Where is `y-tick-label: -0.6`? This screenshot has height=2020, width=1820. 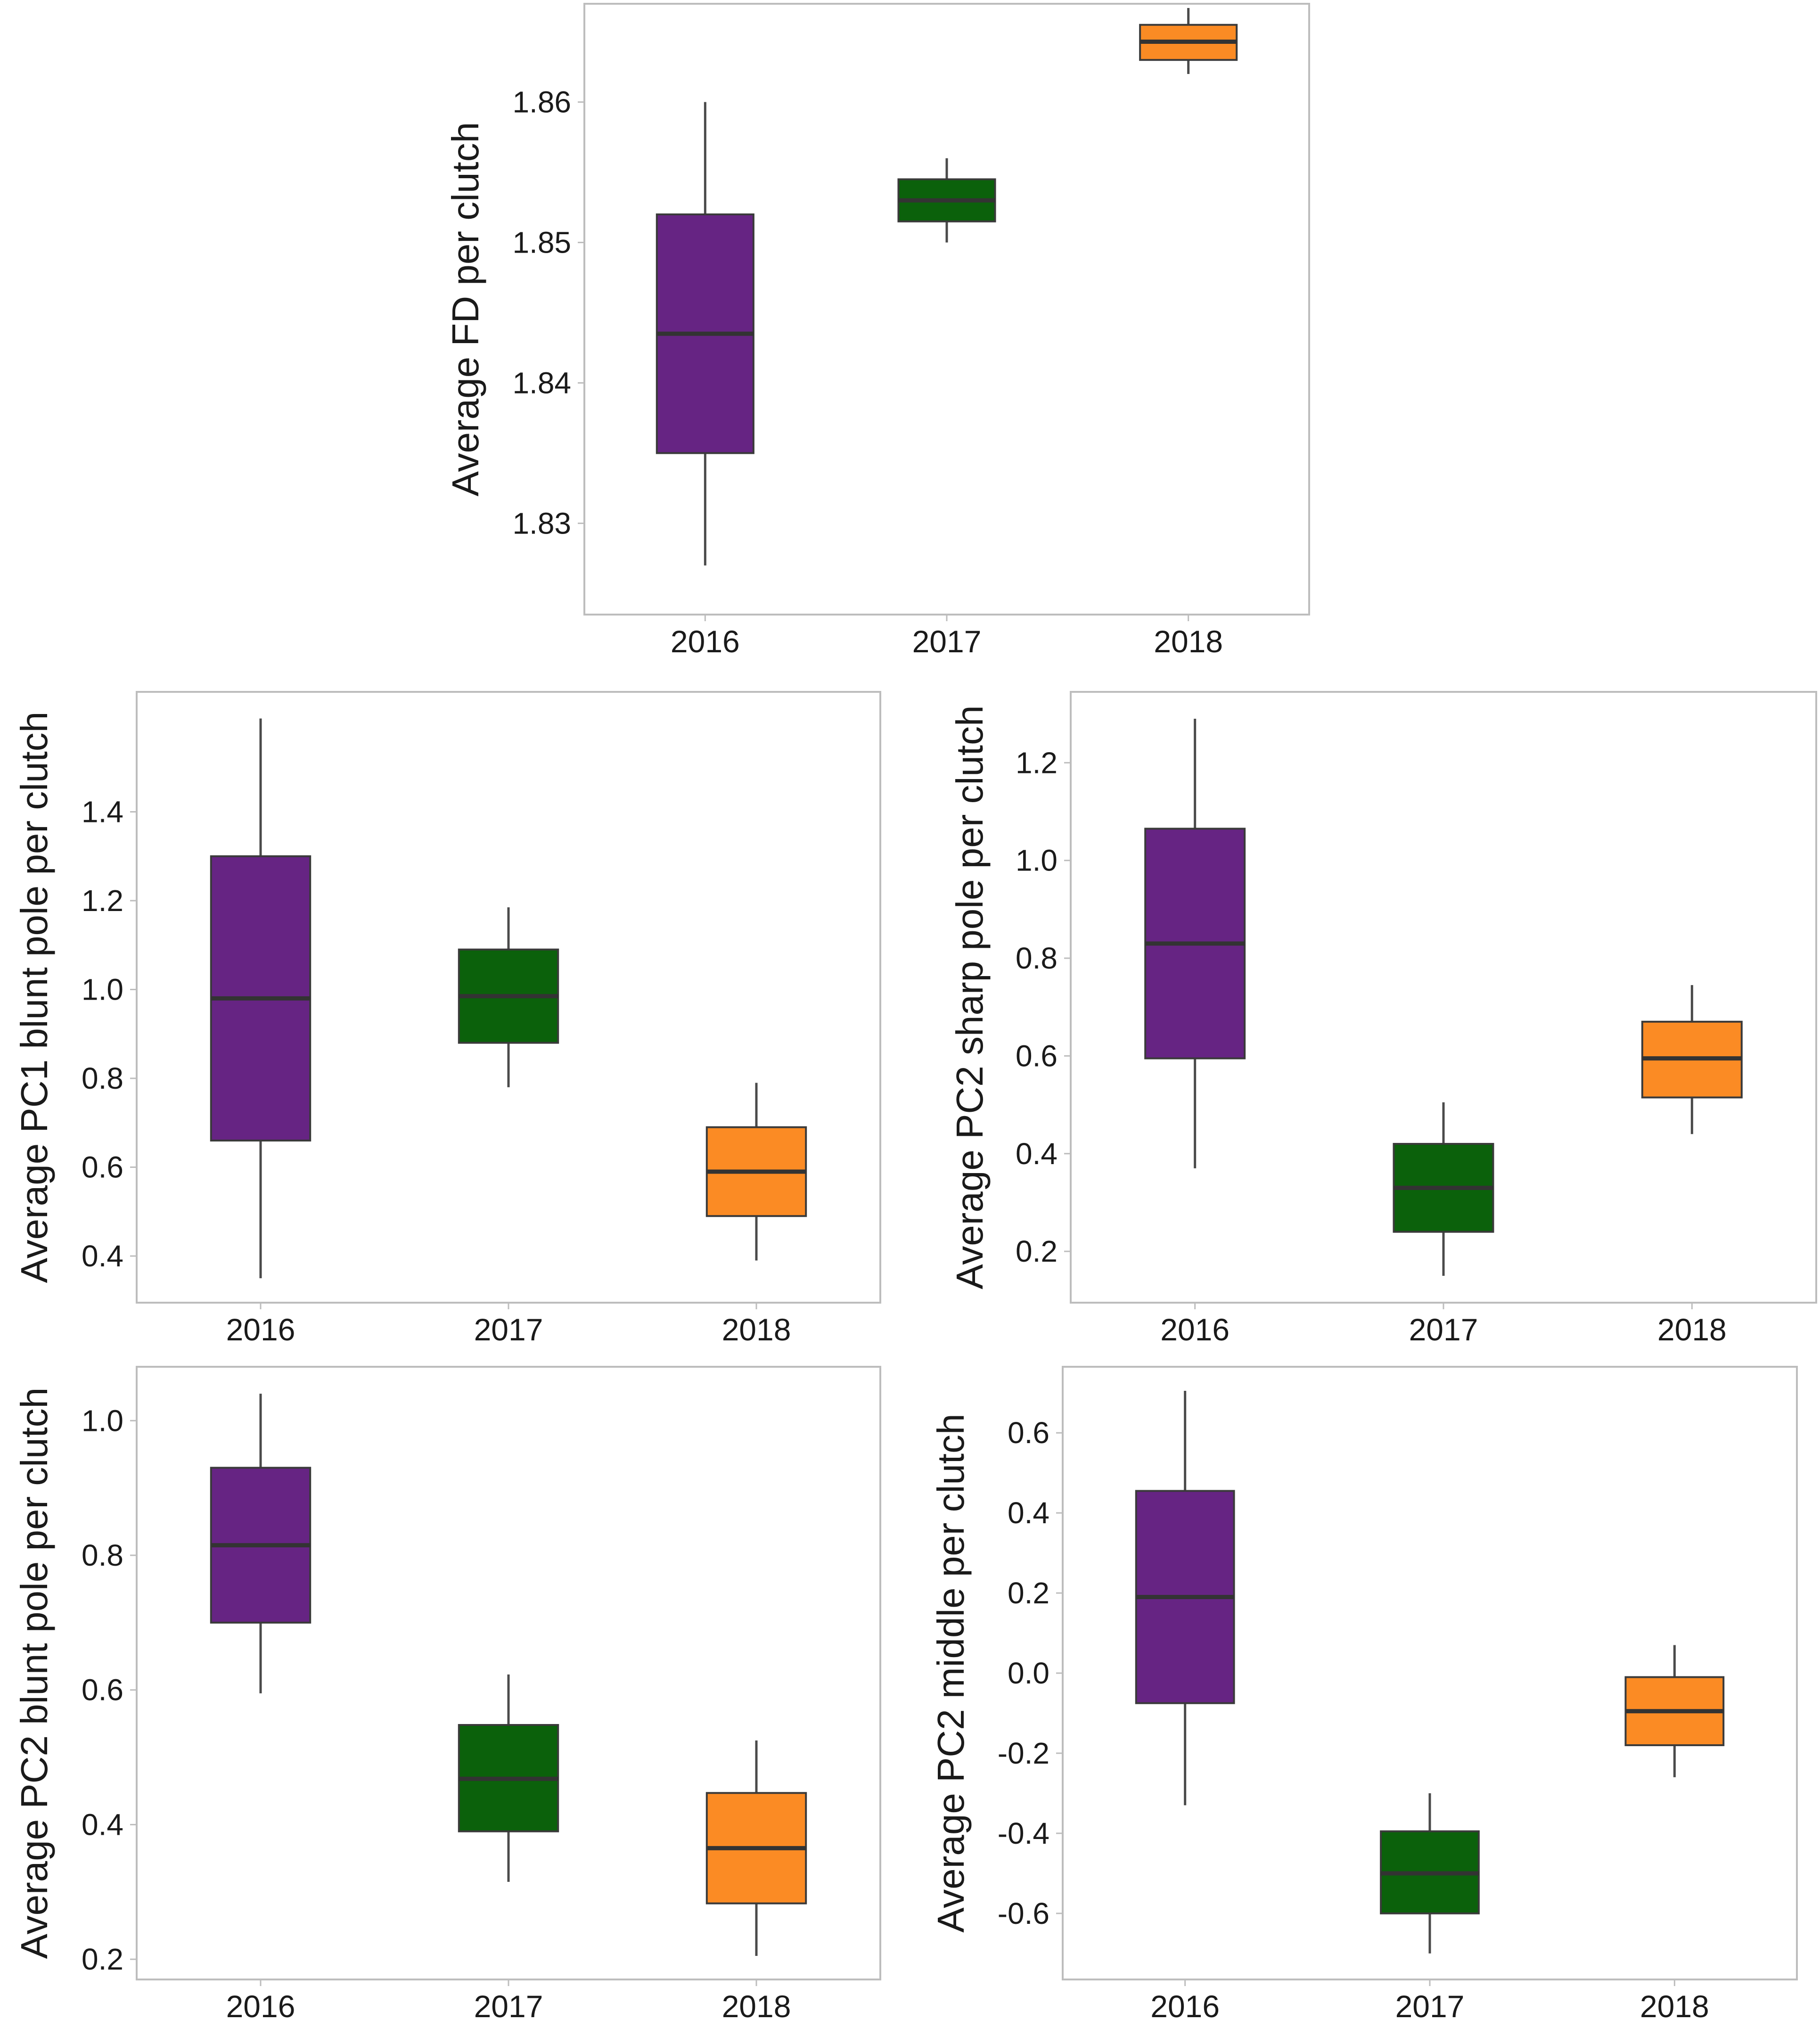
y-tick-label: -0.6 is located at coordinates (1023, 1914).